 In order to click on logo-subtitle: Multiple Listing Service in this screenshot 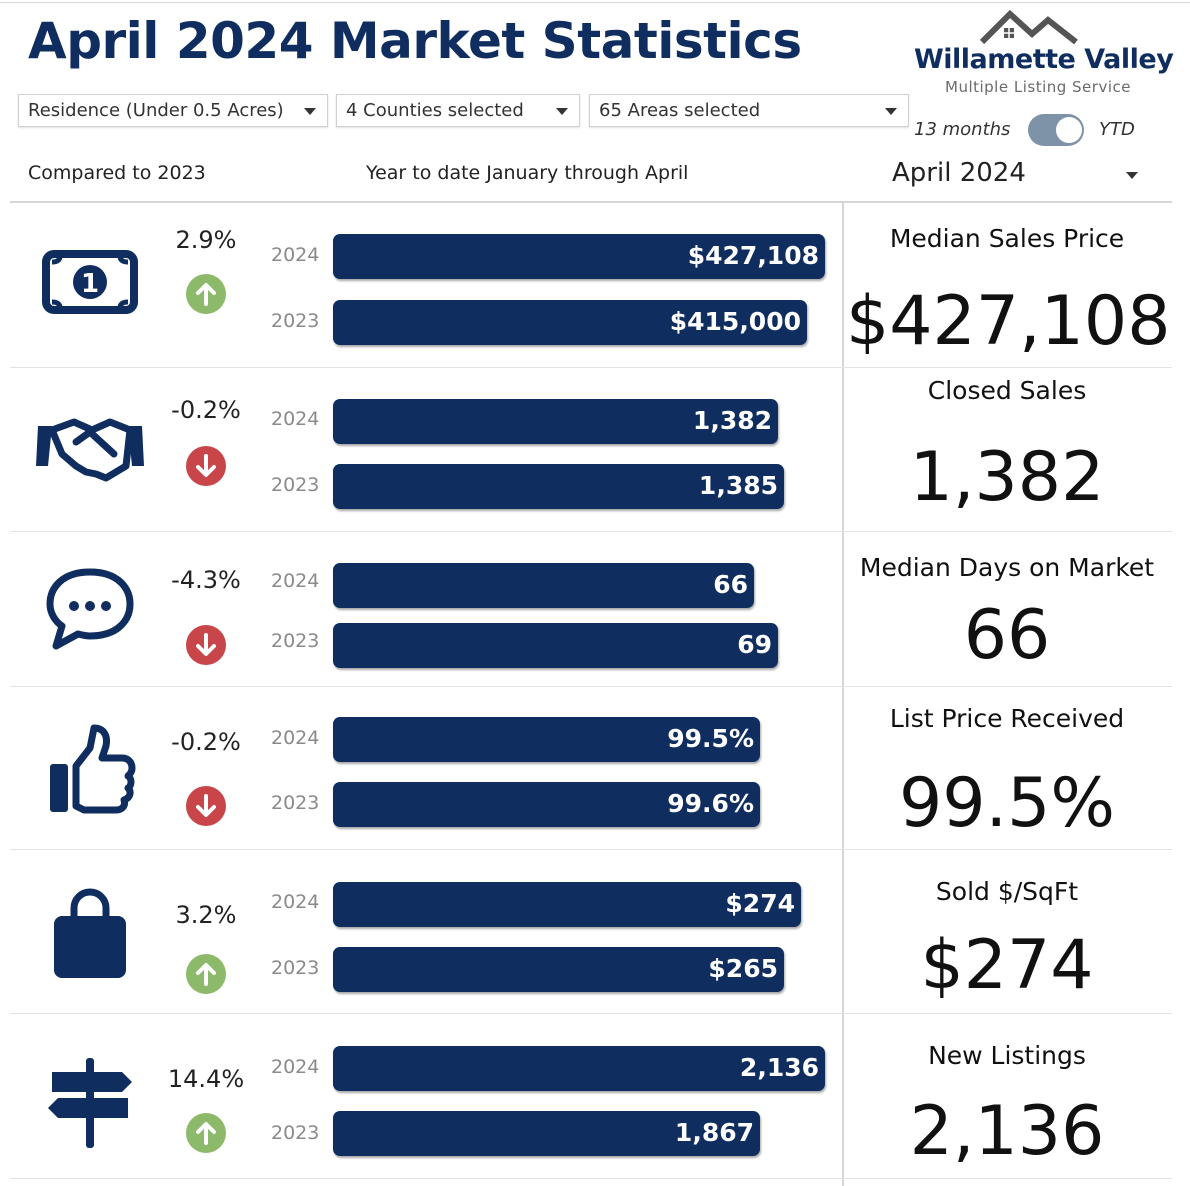, I will do `click(1038, 87)`.